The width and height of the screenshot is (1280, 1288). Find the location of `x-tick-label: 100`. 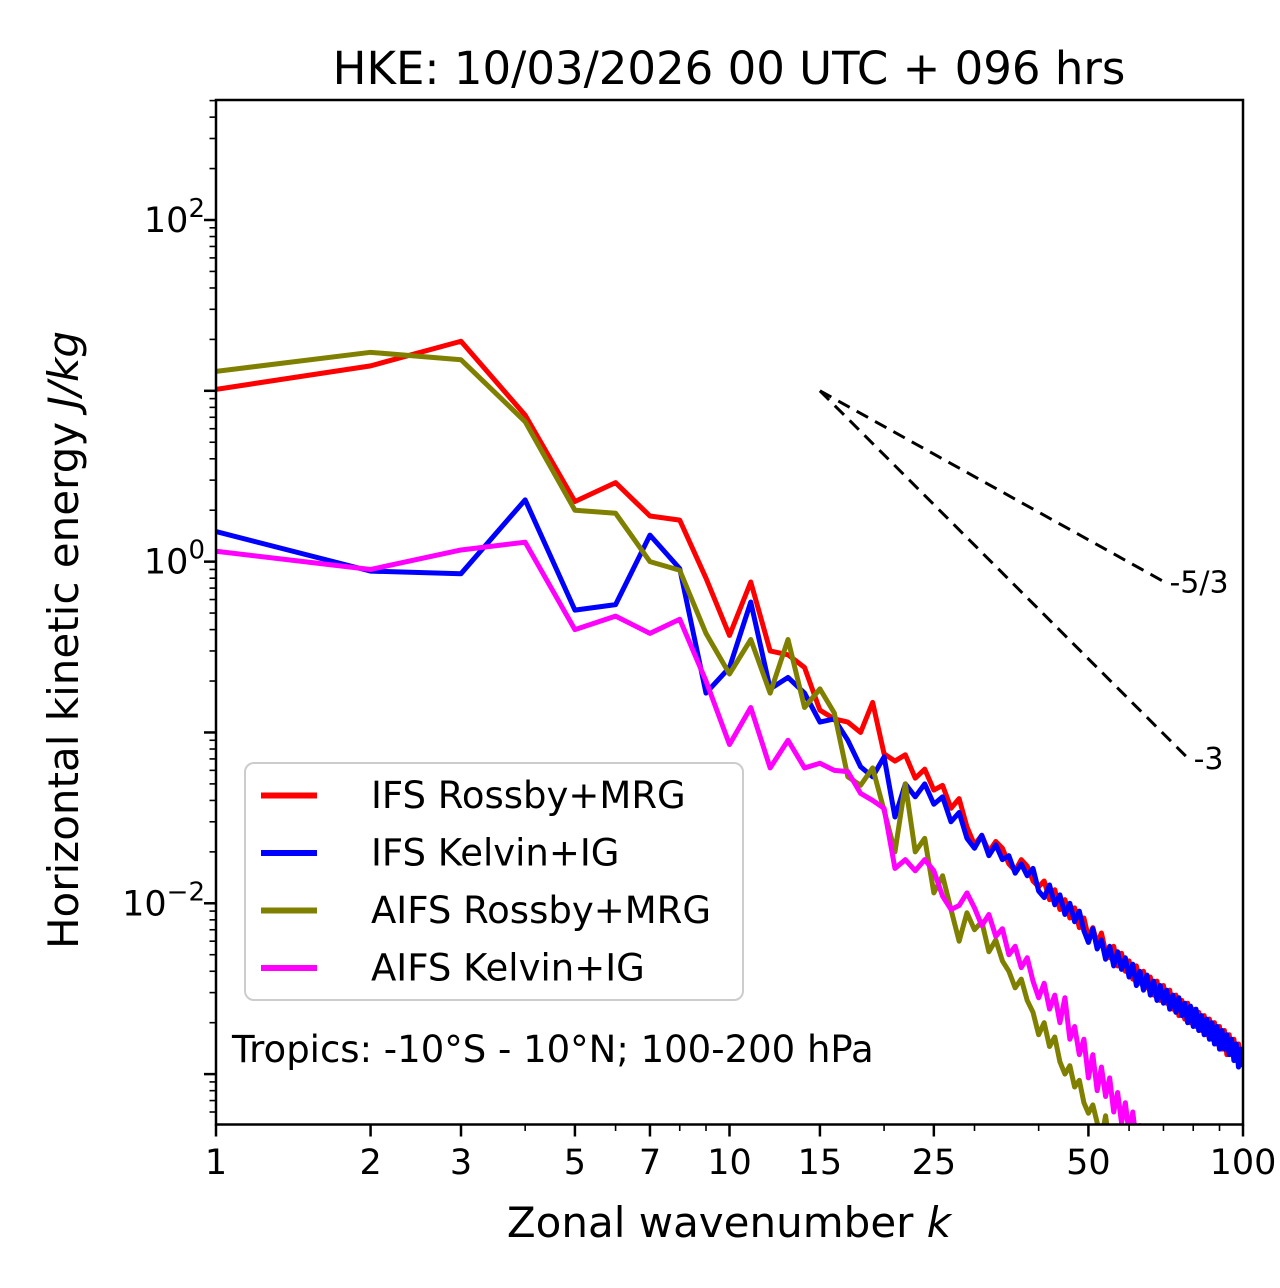

x-tick-label: 100 is located at coordinates (1243, 1163).